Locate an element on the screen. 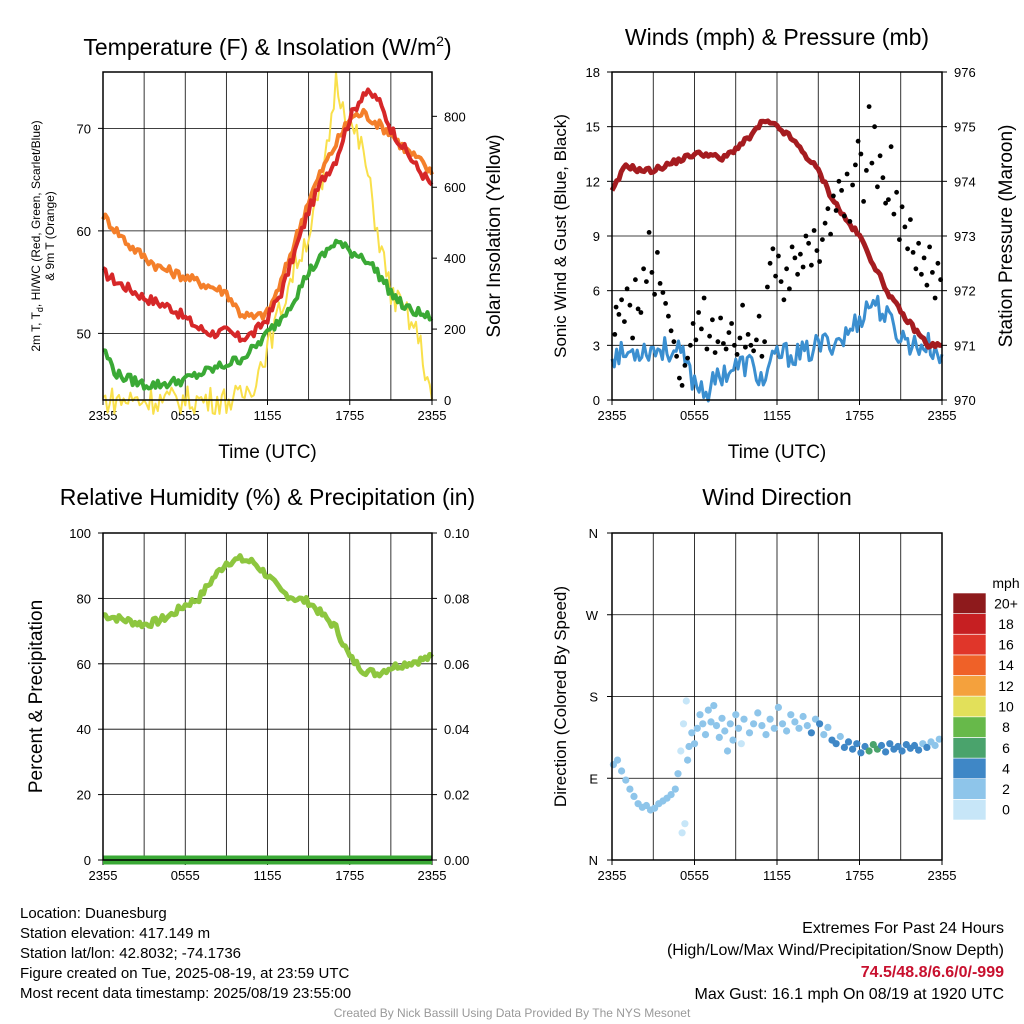  speed-colorbar: mph 0 2 4 6 8 10 12 14 16 18 20+ is located at coordinates (986, 698).